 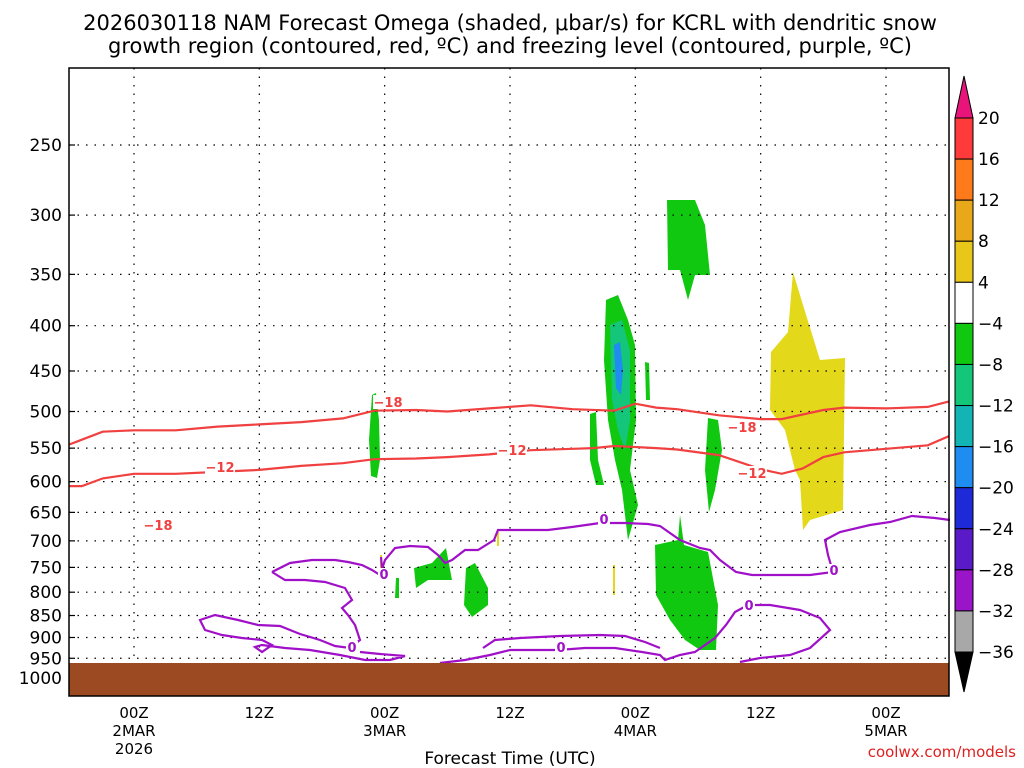 What do you see at coordinates (46, 146) in the screenshot?
I see `y-tick-label: 250` at bounding box center [46, 146].